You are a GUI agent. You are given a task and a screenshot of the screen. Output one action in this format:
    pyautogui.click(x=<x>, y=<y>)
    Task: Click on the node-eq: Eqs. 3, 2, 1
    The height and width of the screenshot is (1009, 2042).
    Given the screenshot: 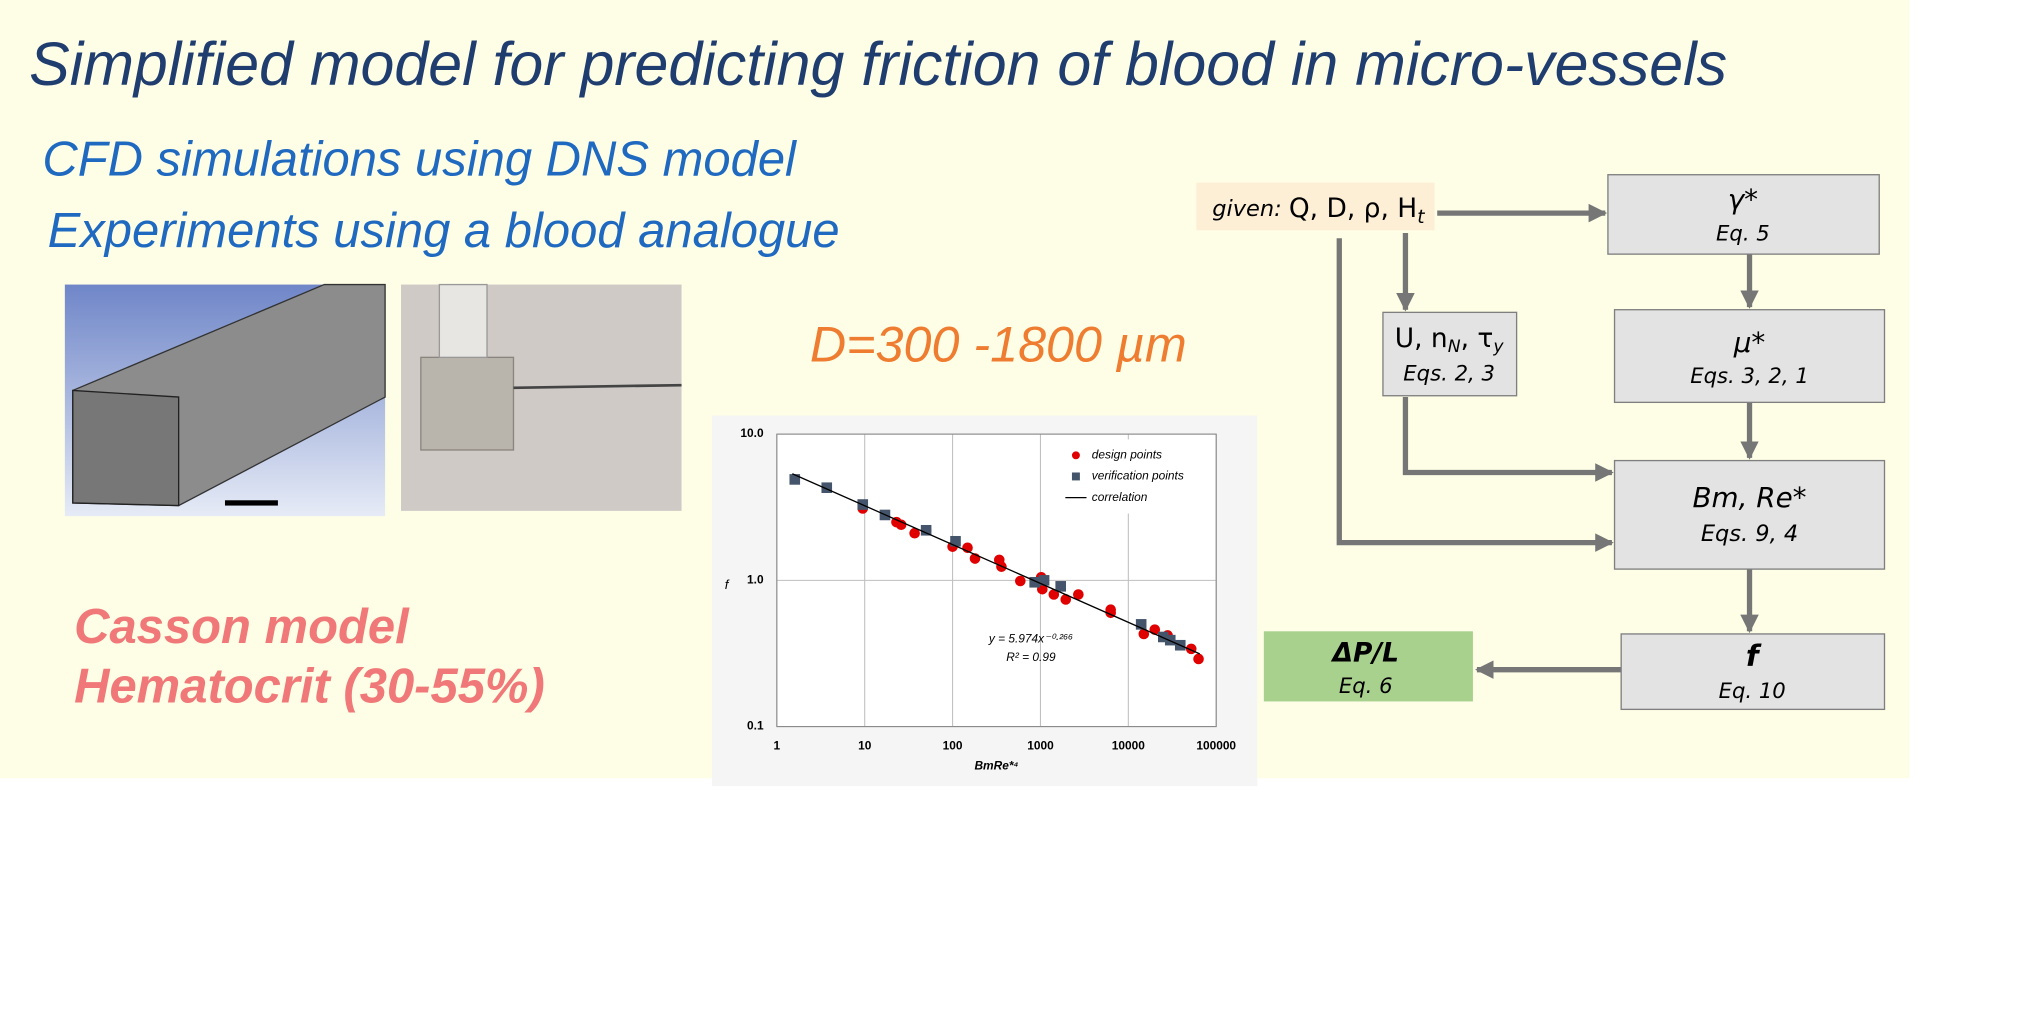 What is the action you would take?
    pyautogui.click(x=1749, y=375)
    